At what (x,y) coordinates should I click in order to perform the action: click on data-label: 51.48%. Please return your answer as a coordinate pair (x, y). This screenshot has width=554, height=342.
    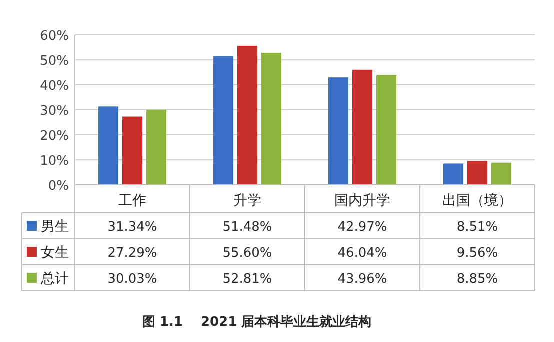
    Looking at the image, I should click on (247, 227).